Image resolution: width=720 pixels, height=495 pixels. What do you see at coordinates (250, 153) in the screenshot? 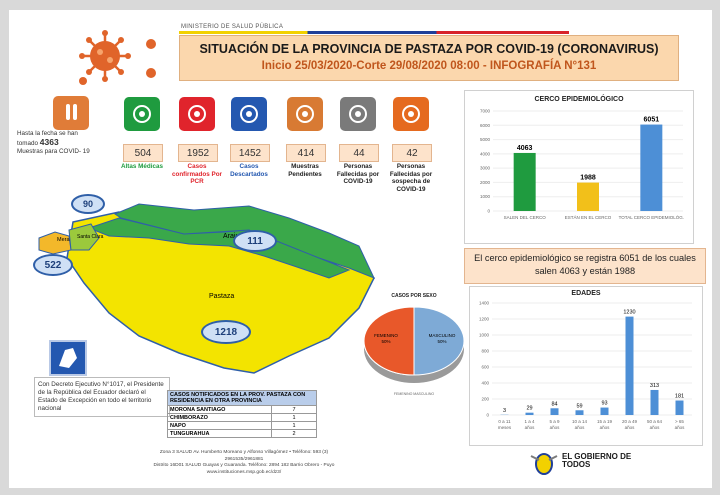
I see `stat-value: 1452` at bounding box center [250, 153].